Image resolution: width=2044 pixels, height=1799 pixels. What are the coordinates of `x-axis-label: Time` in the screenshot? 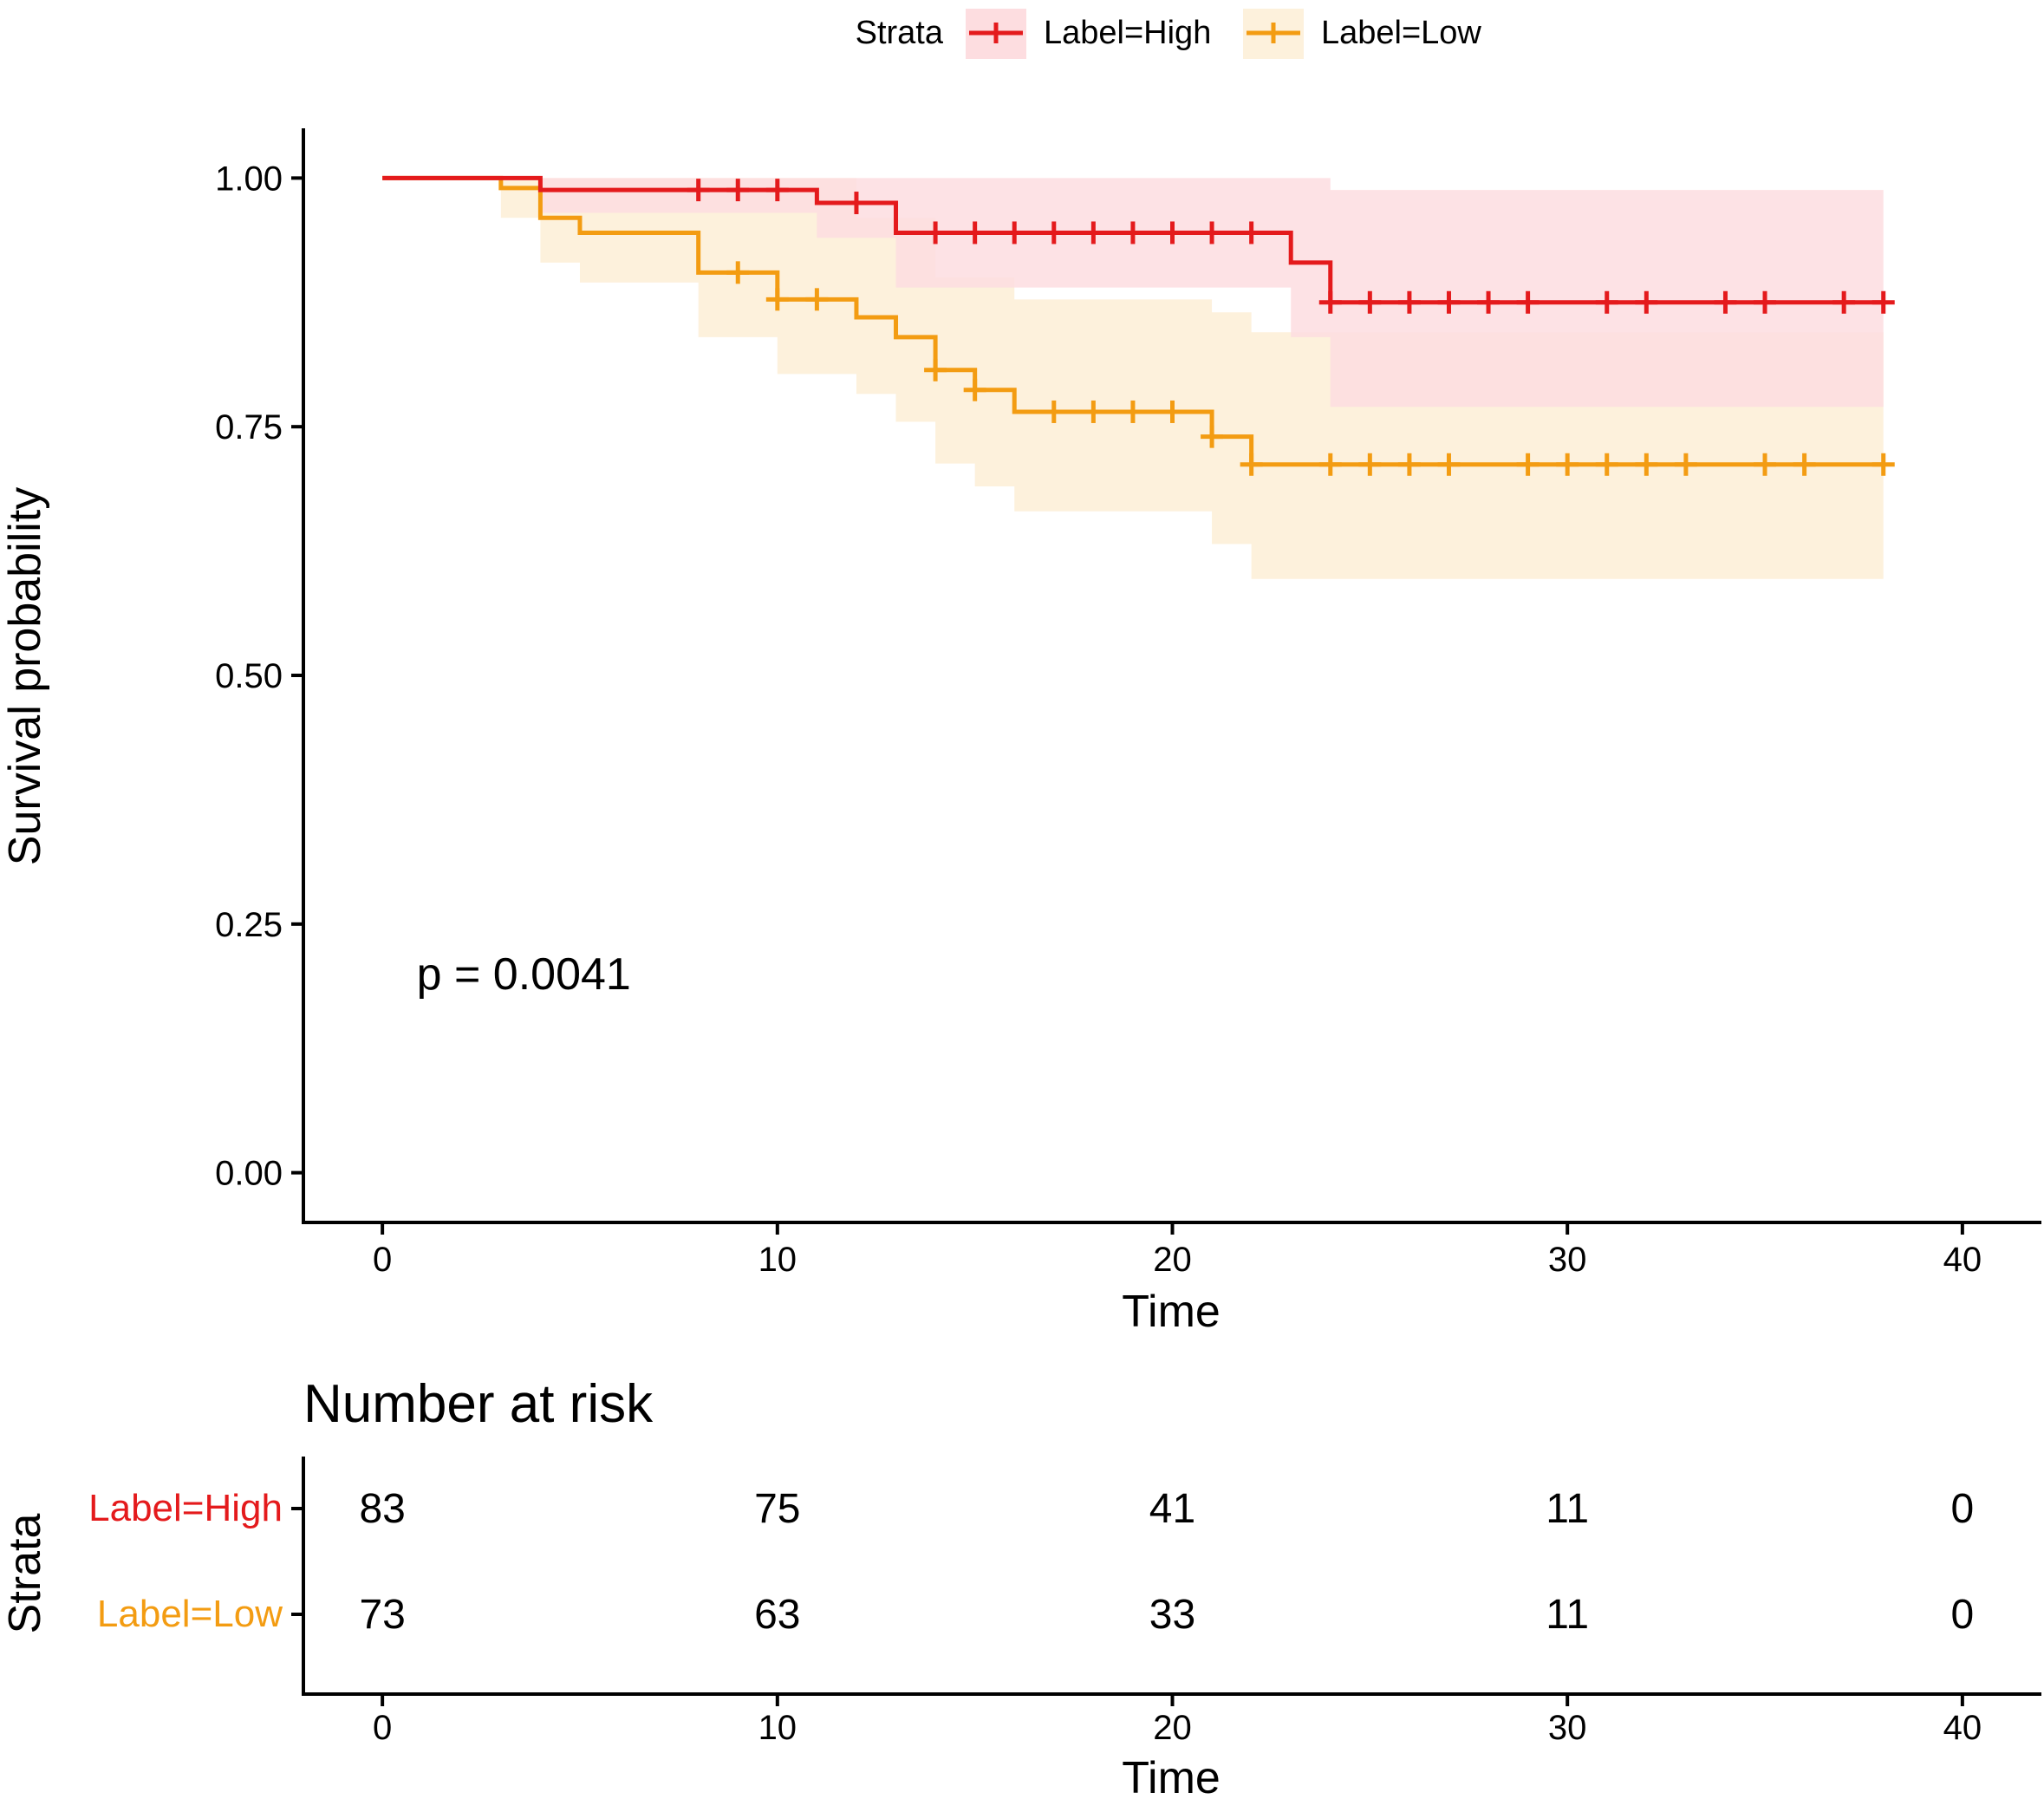 It's located at (1171, 1312).